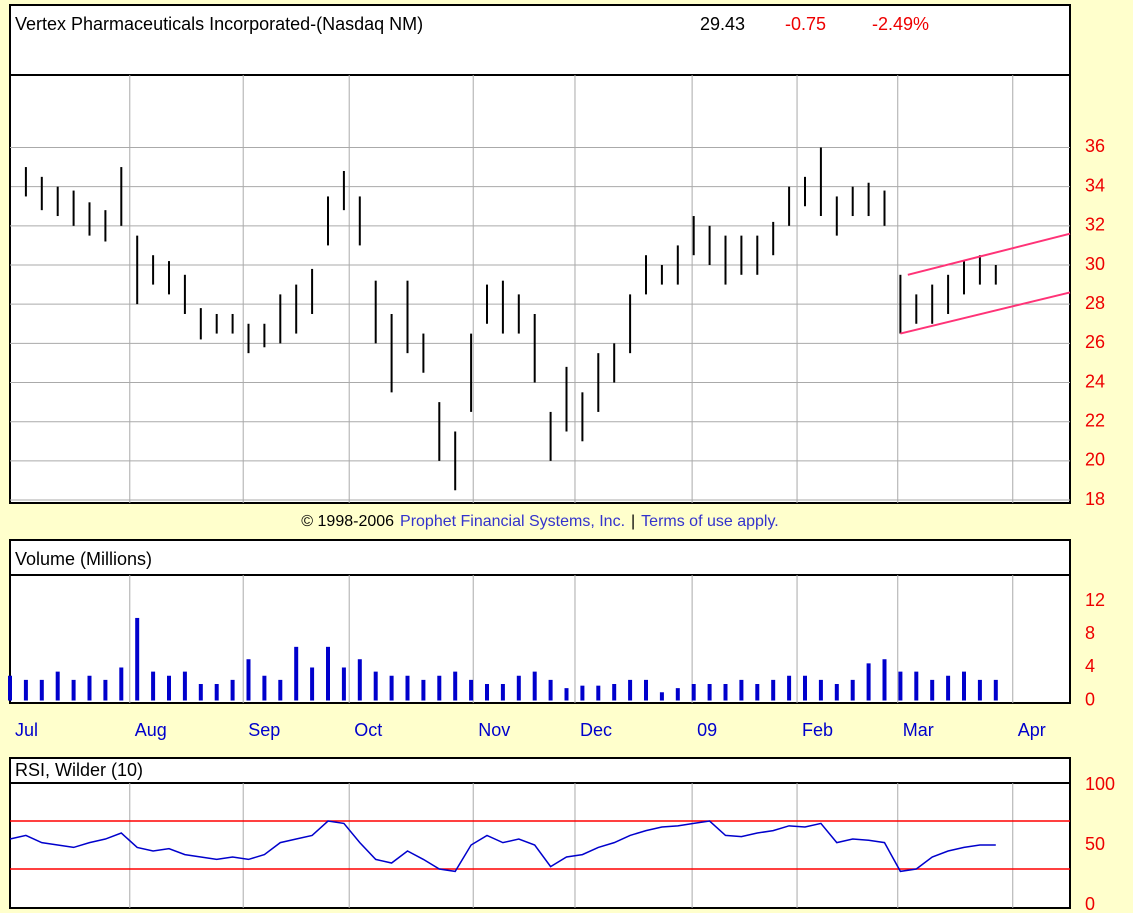 The height and width of the screenshot is (913, 1133). I want to click on y-tick-label: 18, so click(1095, 499).